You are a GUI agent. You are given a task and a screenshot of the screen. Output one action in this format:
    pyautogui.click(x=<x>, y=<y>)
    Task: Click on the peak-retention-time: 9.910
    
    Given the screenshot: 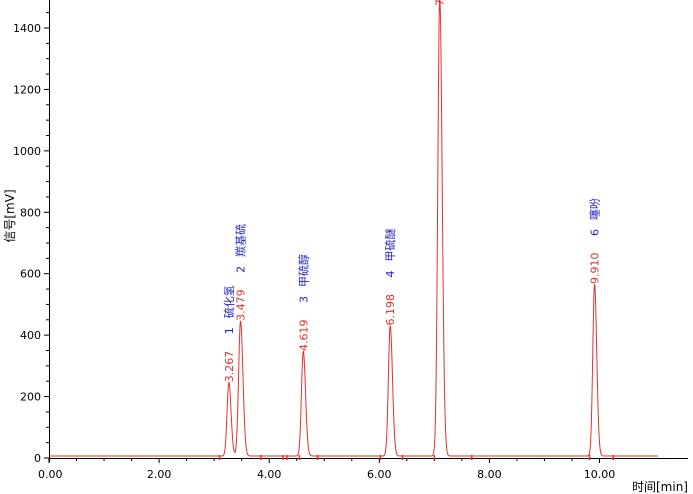 What is the action you would take?
    pyautogui.click(x=595, y=269)
    